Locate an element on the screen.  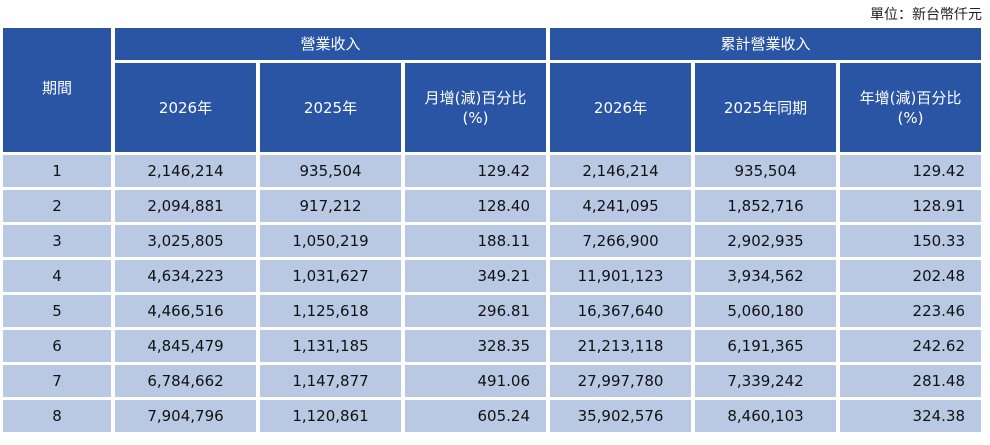
cum-2025-cell: 2,902,935 is located at coordinates (766, 241).